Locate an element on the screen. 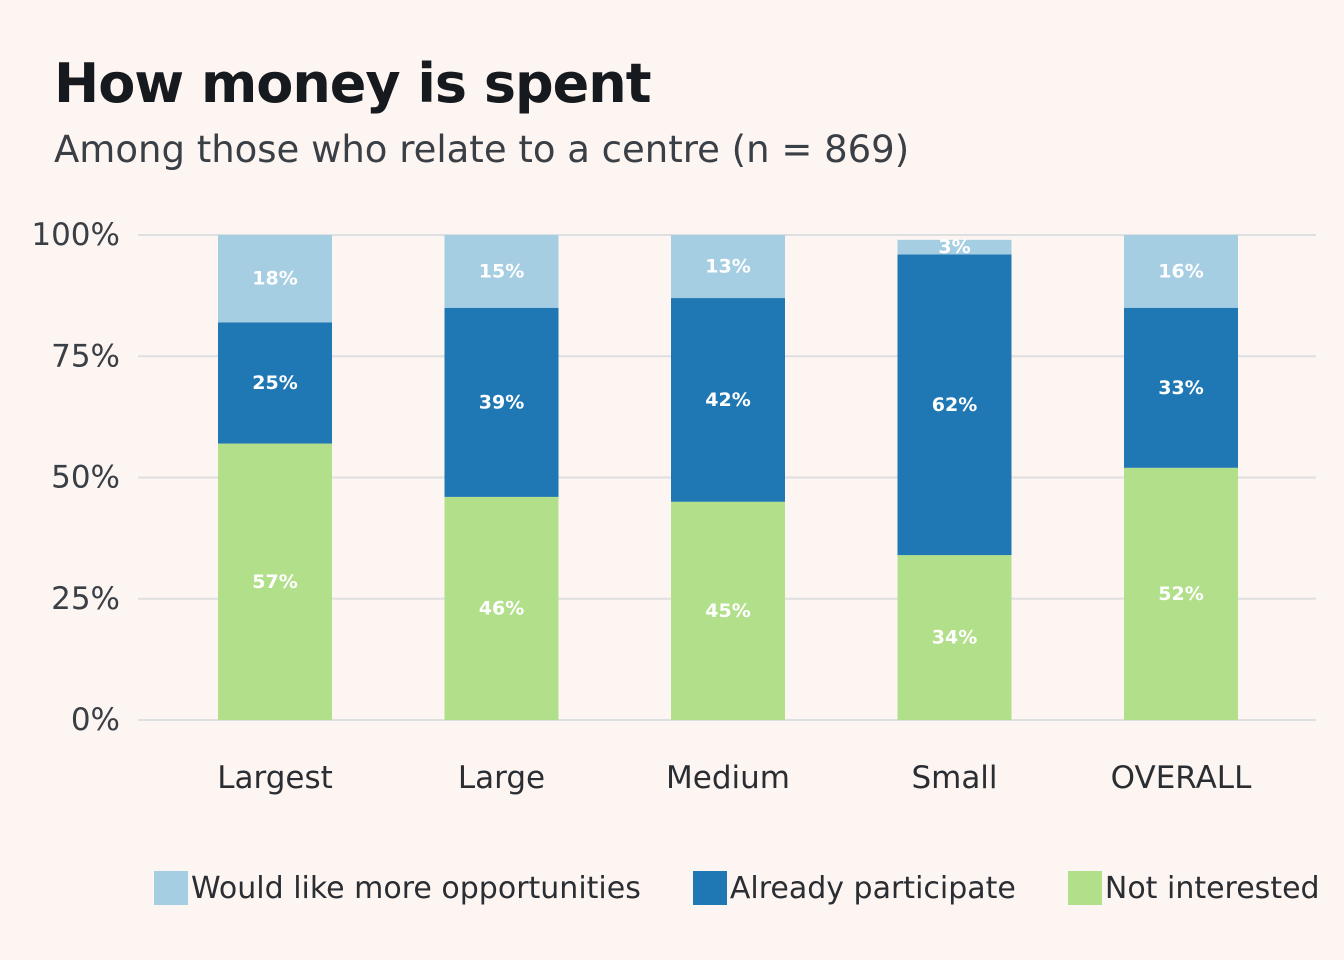 Image resolution: width=1344 pixels, height=960 pixels. legend-item: Not interested is located at coordinates (1193, 888).